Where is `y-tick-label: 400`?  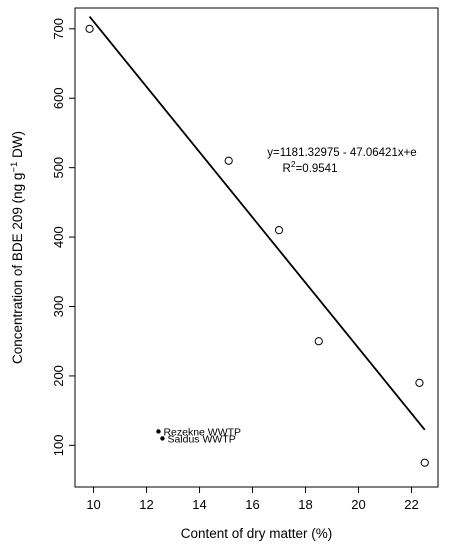 y-tick-label: 400 is located at coordinates (58, 237).